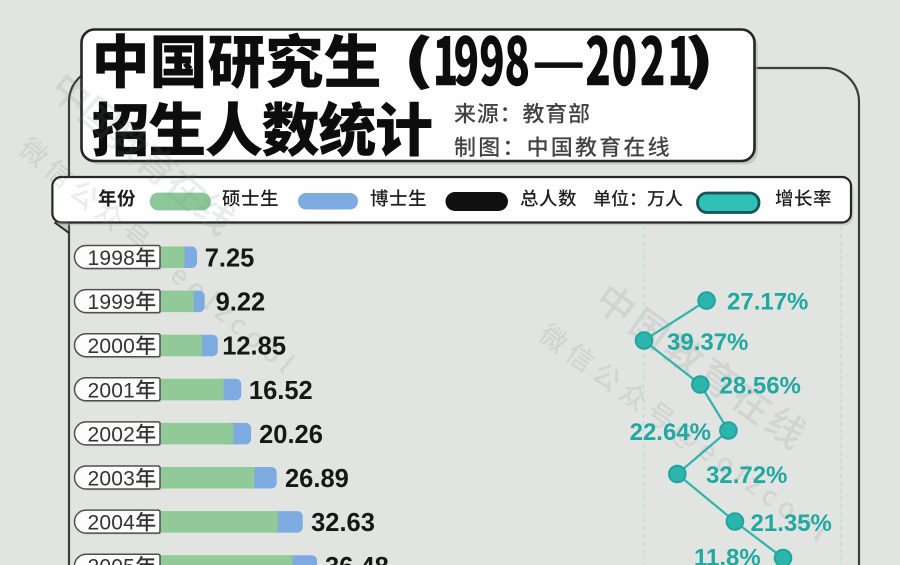 Image resolution: width=900 pixels, height=565 pixels. I want to click on svg-text: 9.22, so click(241, 303).